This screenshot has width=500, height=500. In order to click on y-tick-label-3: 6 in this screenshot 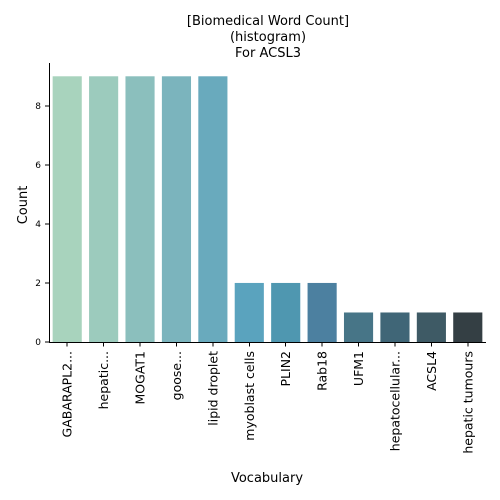, I will do `click(38, 166)`.